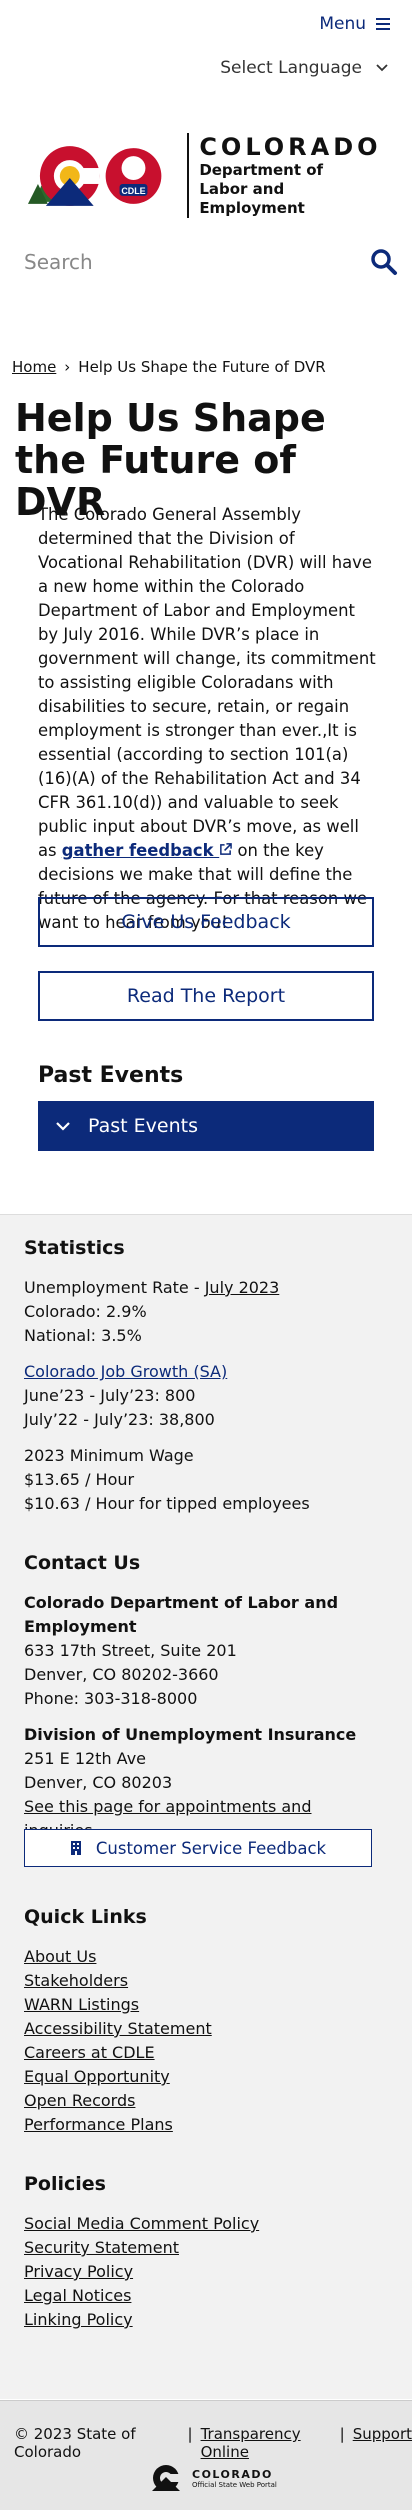 The width and height of the screenshot is (412, 2510). I want to click on org1-phone: Phone: 303-318-8000, so click(111, 1698).